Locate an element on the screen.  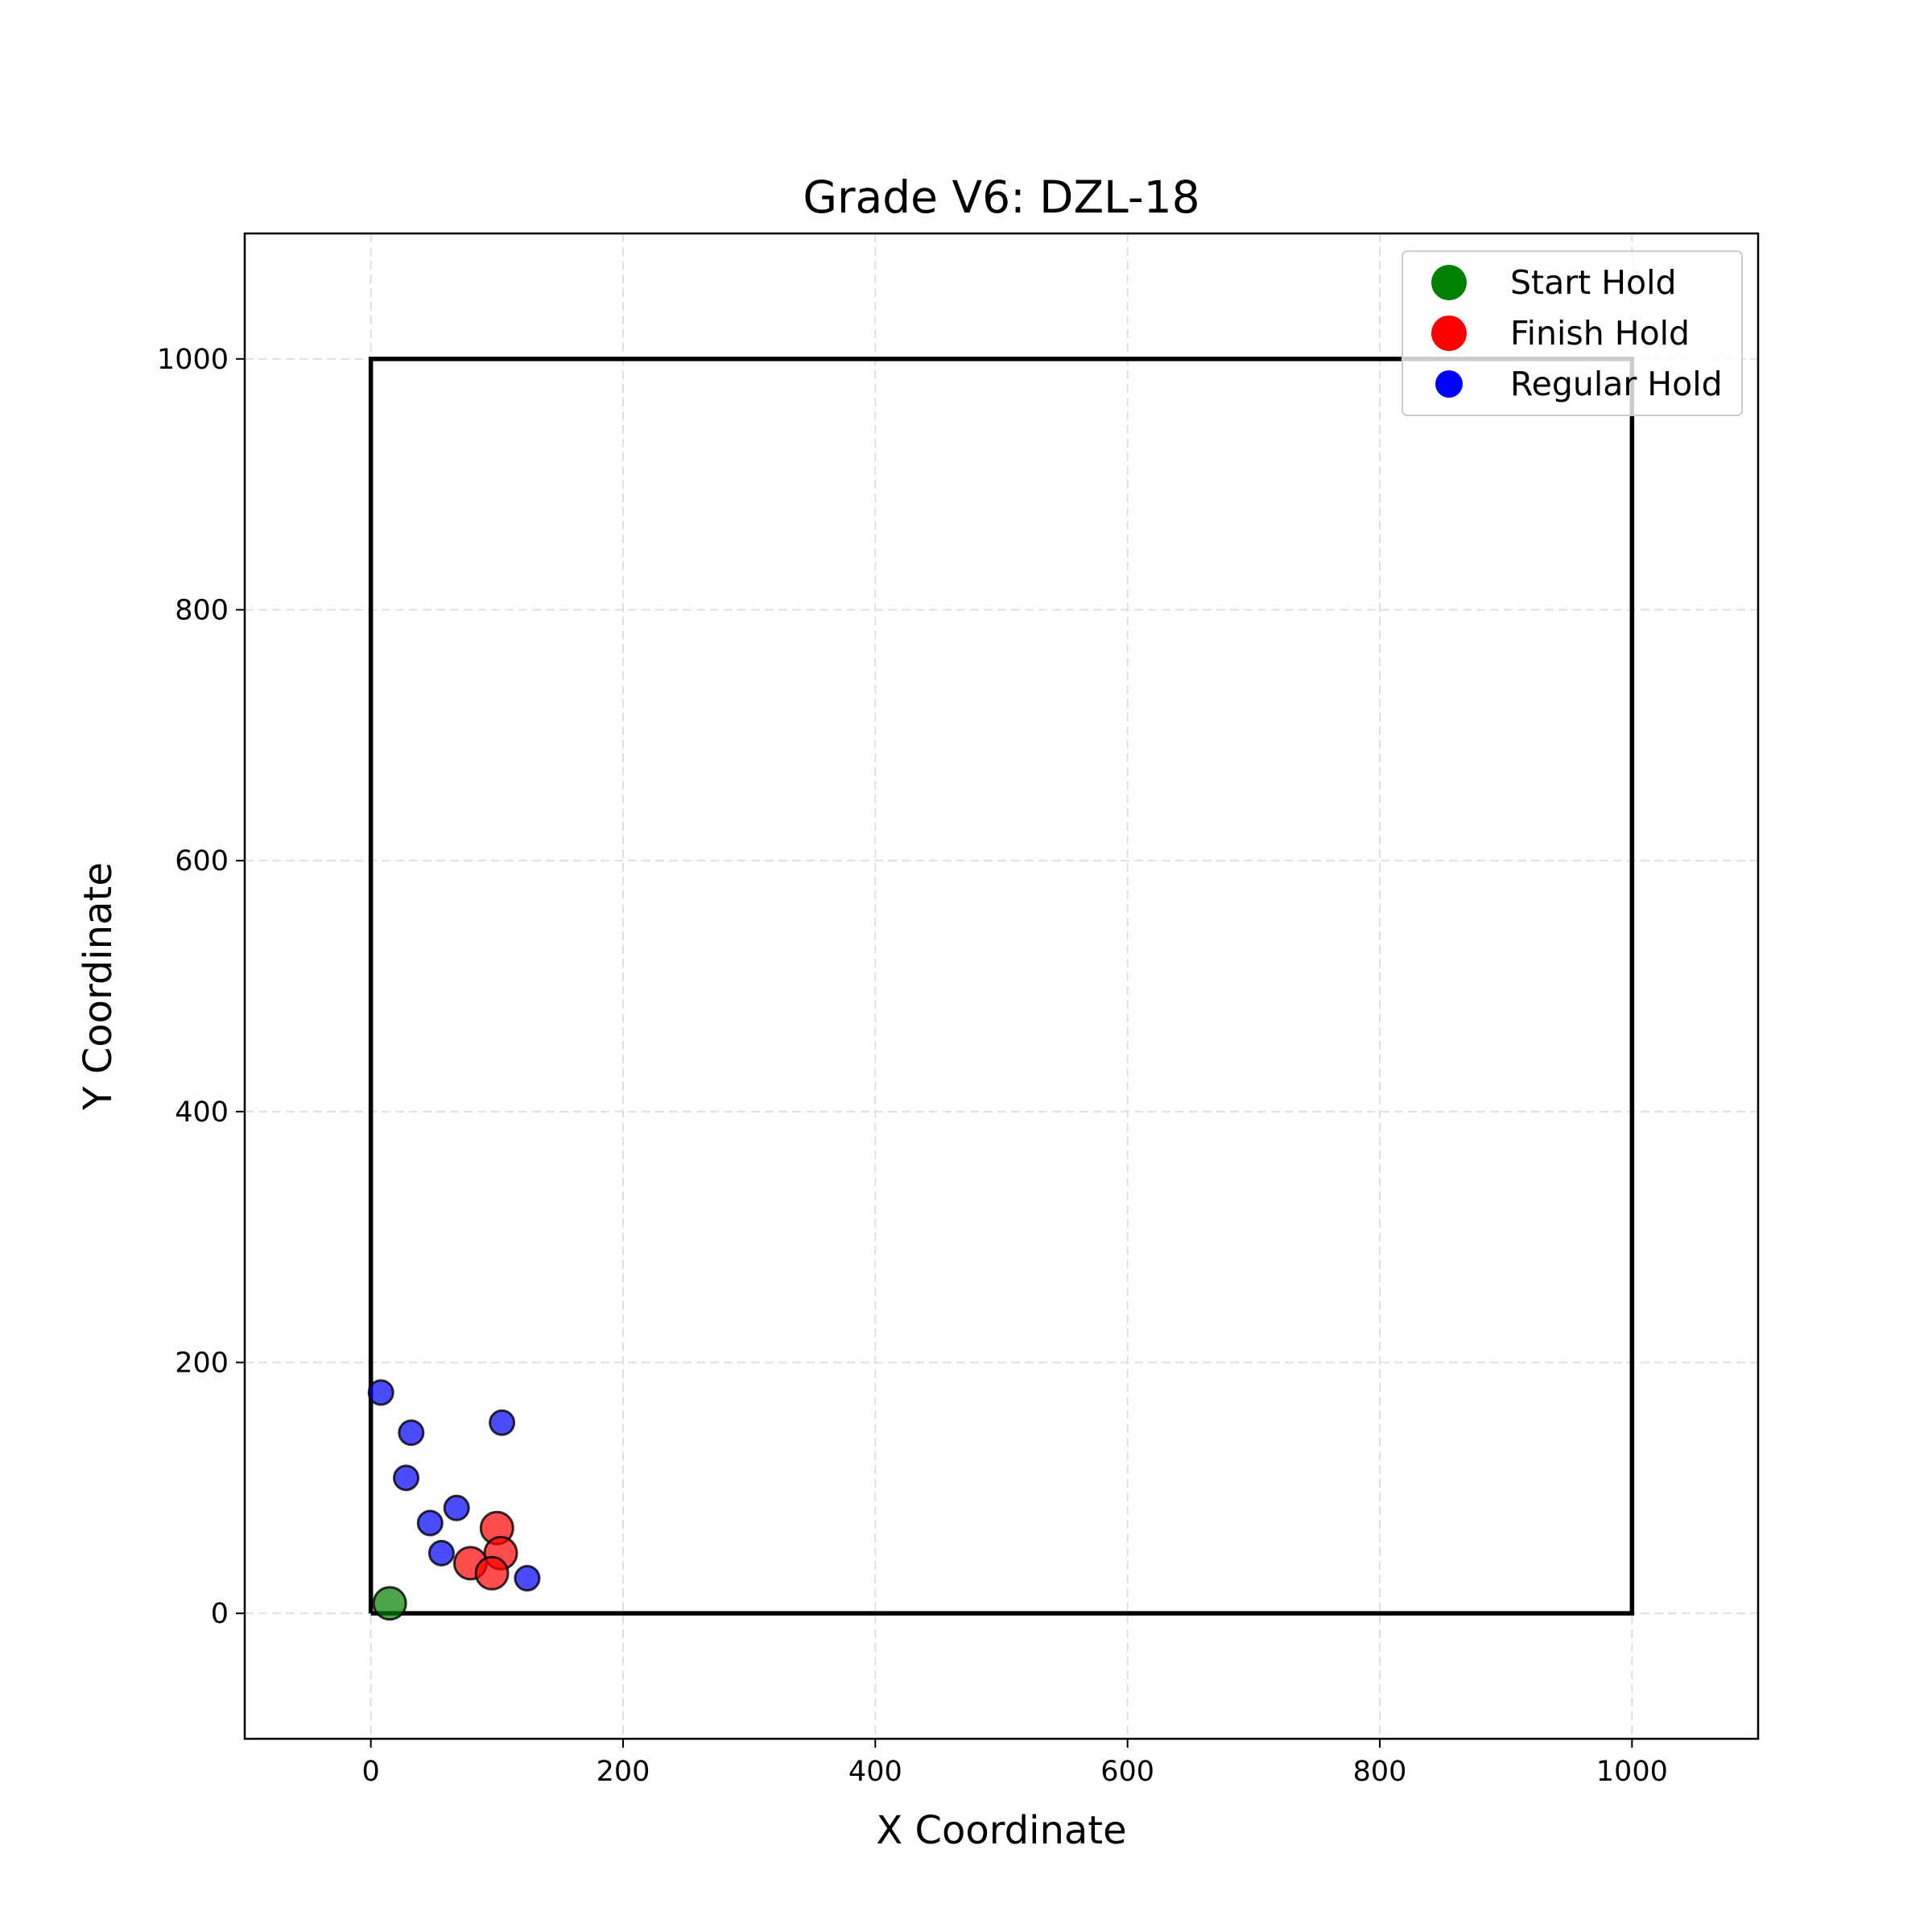
data-points is located at coordinates (454, 1500).